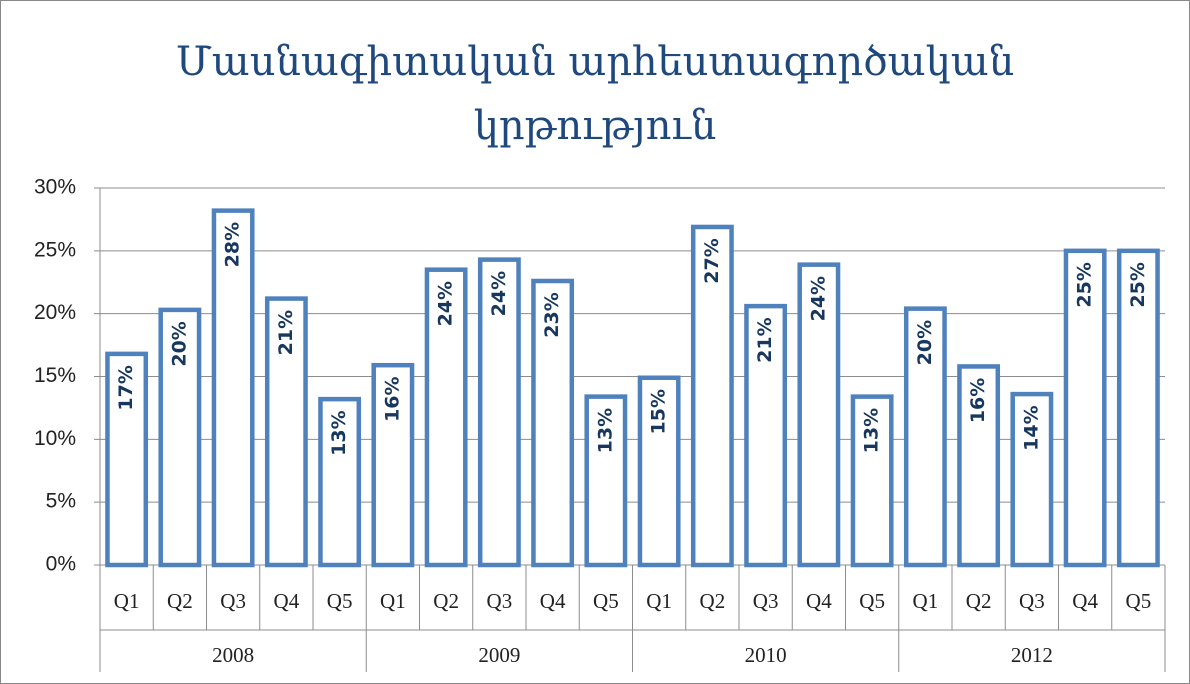 This screenshot has width=1190, height=684. I want to click on y-tick-label: 10%, so click(55, 438).